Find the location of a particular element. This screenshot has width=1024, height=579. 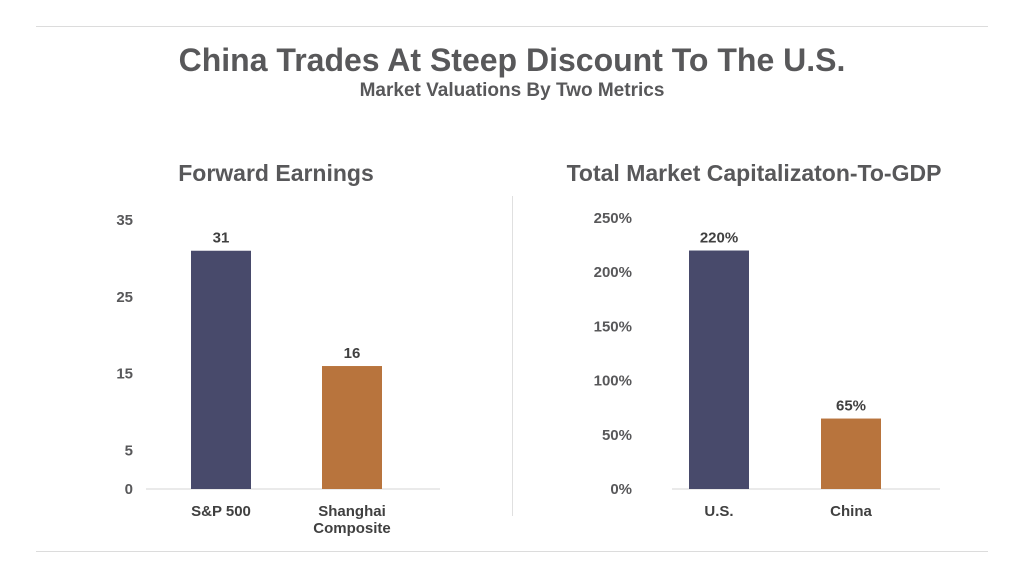

forward-earnings-data-label-1: 16 is located at coordinates (352, 353).